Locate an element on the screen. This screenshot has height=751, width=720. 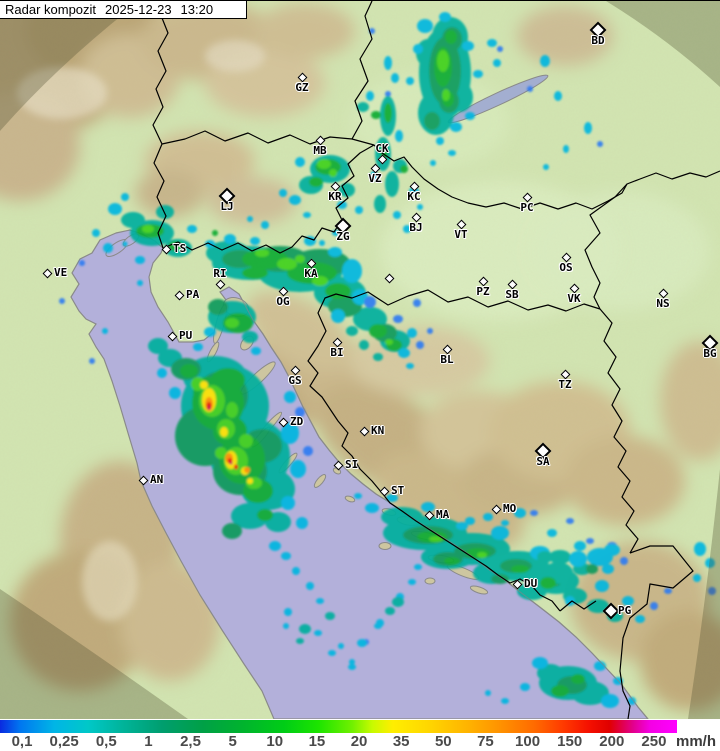
station-code: GS is located at coordinates (295, 380).